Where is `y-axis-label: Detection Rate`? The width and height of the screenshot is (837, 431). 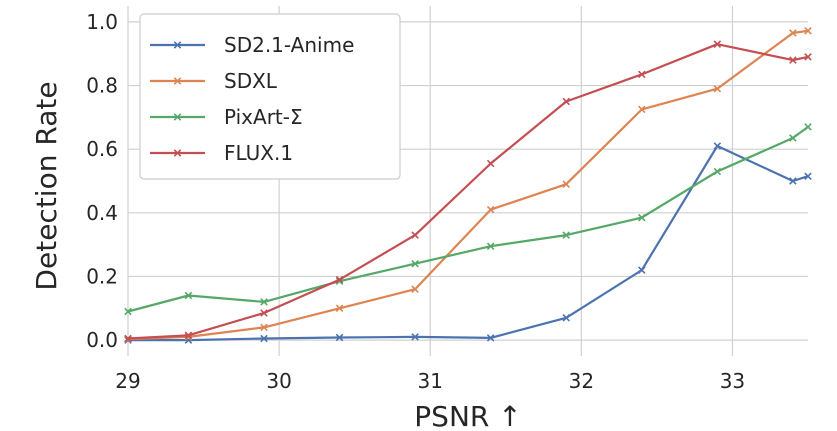
y-axis-label: Detection Rate is located at coordinates (46, 185).